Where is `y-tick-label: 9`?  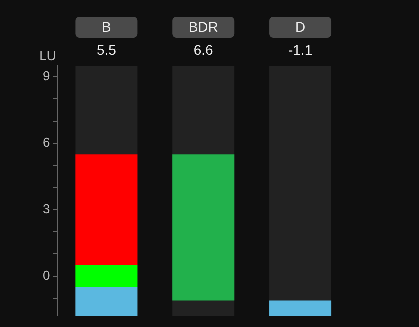 y-tick-label: 9 is located at coordinates (46, 76).